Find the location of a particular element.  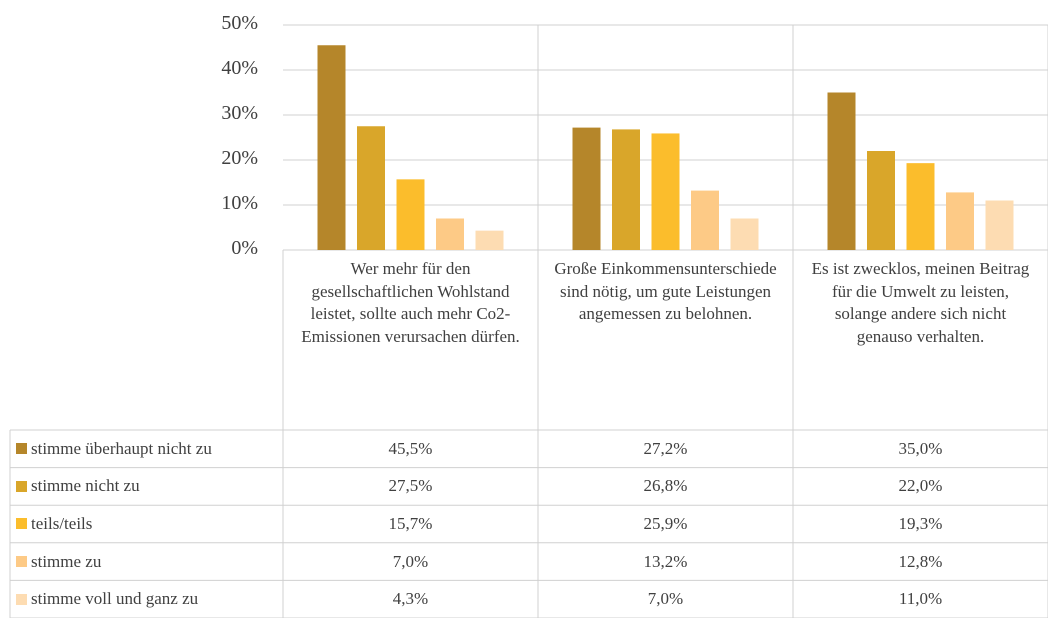

legend-item: teils/teils is located at coordinates (147, 524).